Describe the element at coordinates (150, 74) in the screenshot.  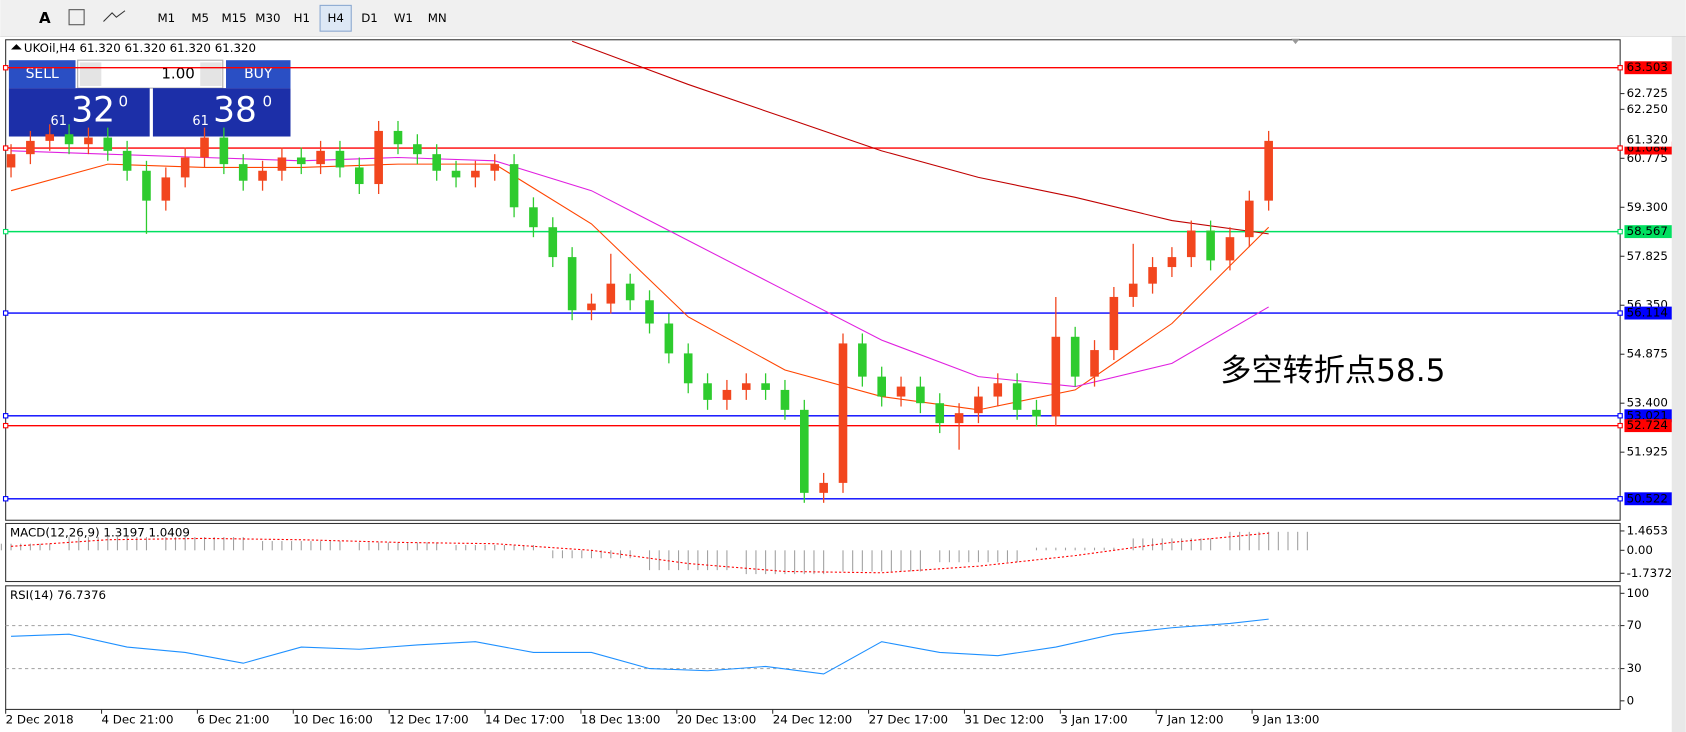
I see `lot-input` at that location.